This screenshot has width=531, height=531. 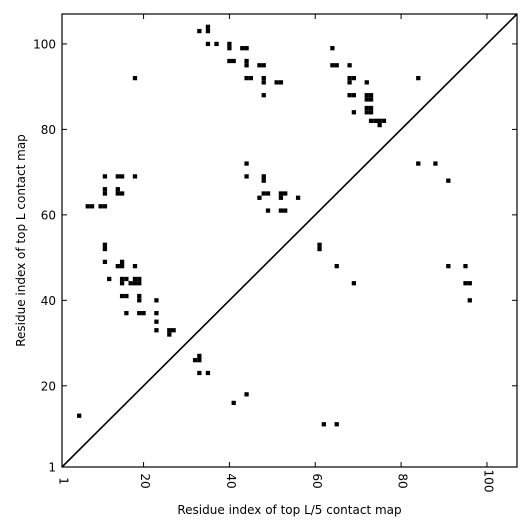 What do you see at coordinates (145, 480) in the screenshot?
I see `x-tick-label: 20` at bounding box center [145, 480].